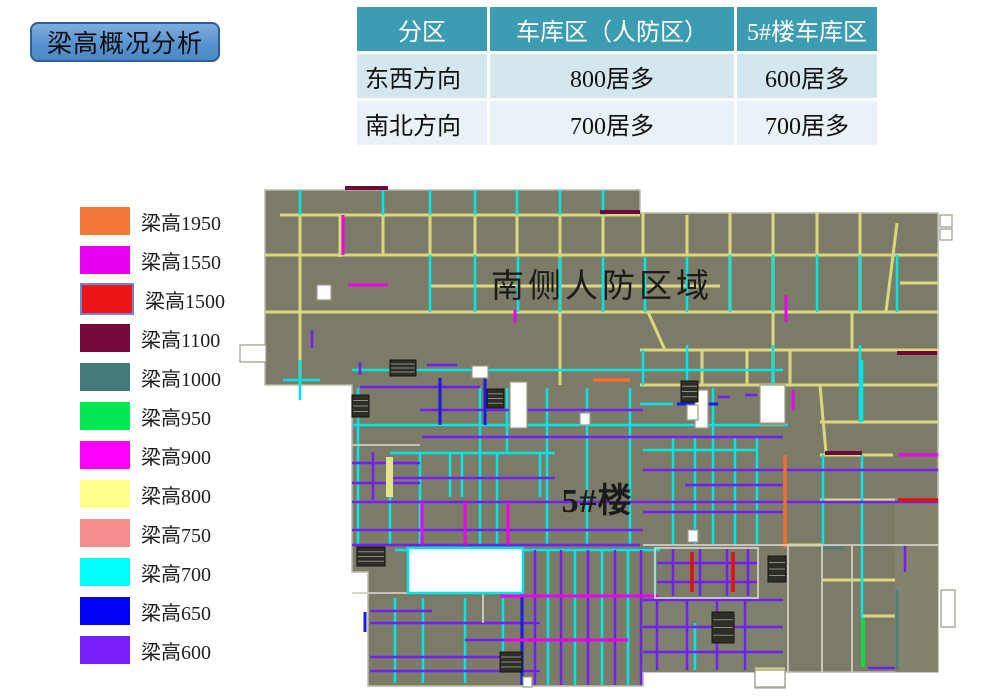 This screenshot has width=1000, height=700. I want to click on table-header-zone: 分区, so click(422, 29).